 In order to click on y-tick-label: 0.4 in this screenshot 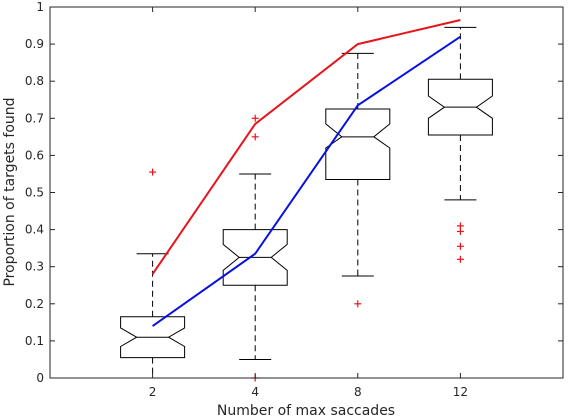, I will do `click(34, 230)`.